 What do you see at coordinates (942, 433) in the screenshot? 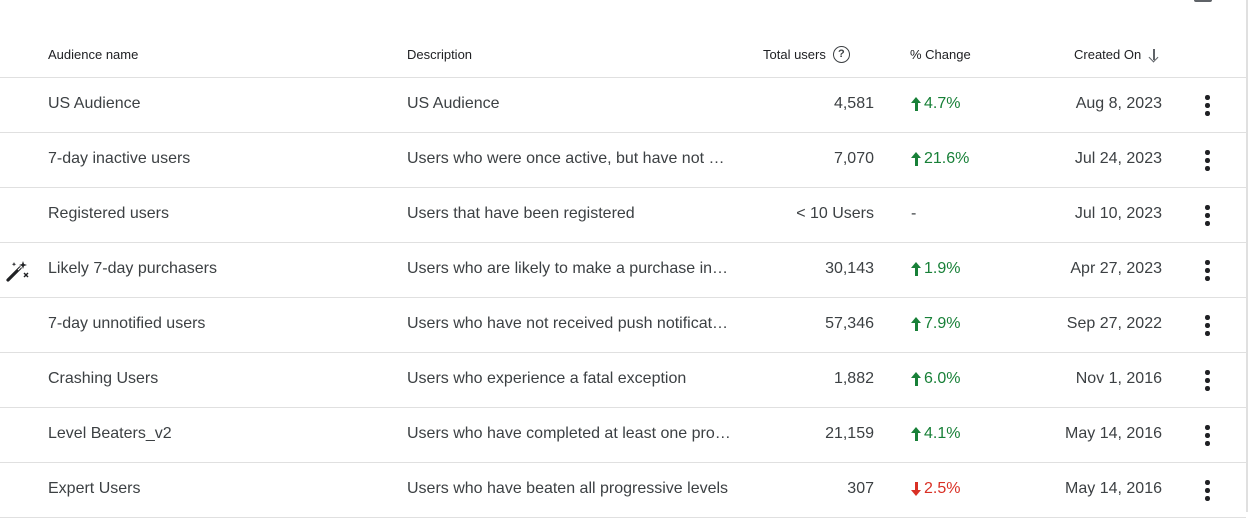
I see `percent-change-value: 4.1%` at bounding box center [942, 433].